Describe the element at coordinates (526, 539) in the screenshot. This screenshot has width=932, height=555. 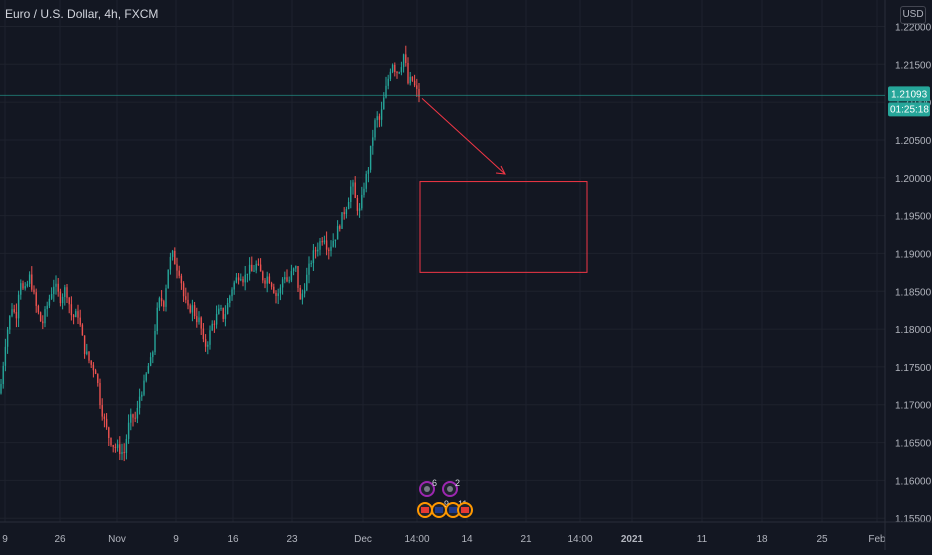
I see `x-tick-label: 21` at that location.